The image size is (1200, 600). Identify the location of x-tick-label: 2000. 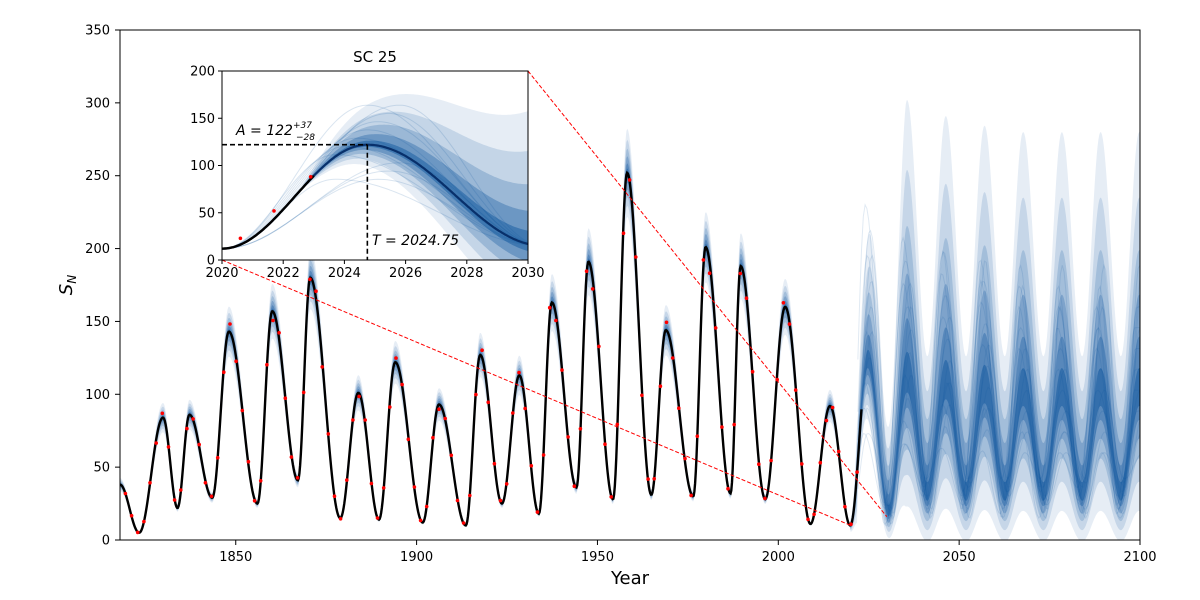
(778, 557).